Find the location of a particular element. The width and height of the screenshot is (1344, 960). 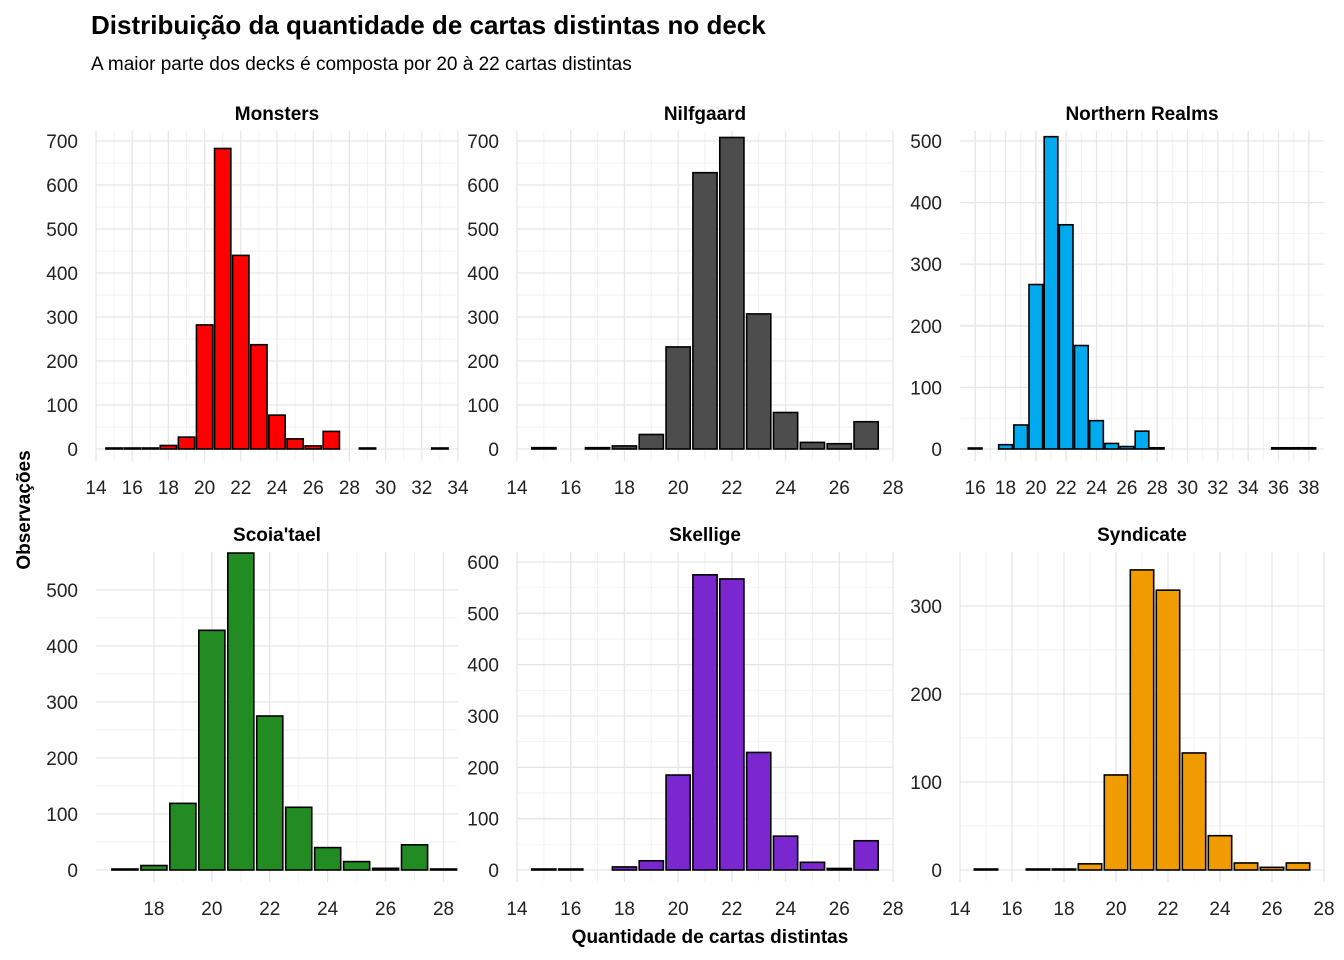

panel-title-syndicate: Syndicate is located at coordinates (1142, 535).